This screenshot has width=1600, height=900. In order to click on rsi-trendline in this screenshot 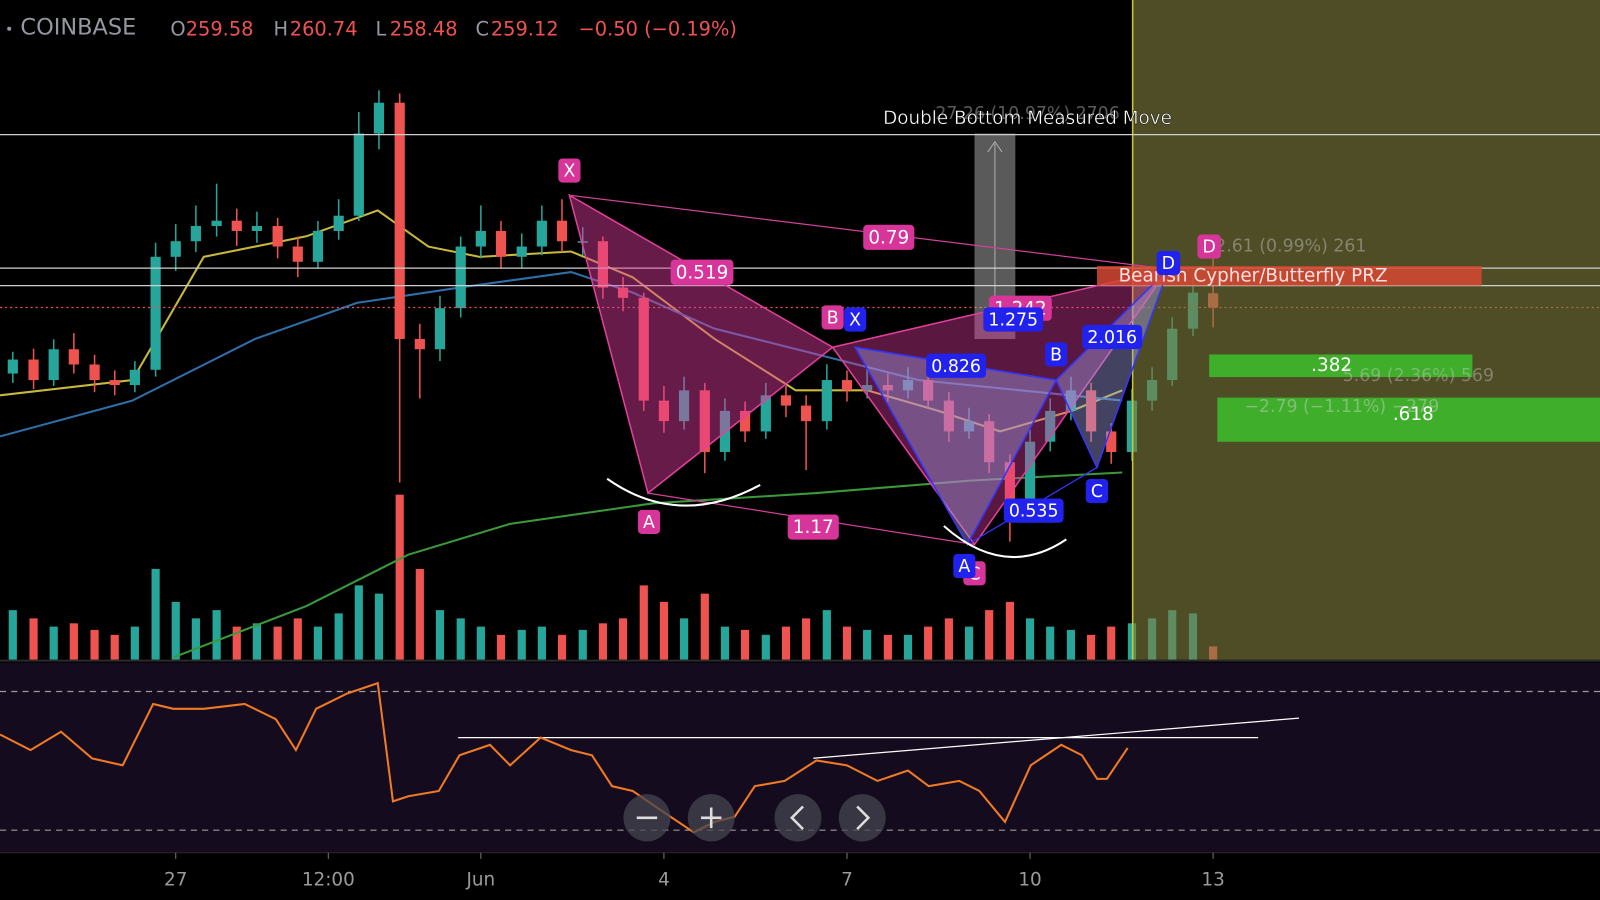, I will do `click(1056, 738)`.